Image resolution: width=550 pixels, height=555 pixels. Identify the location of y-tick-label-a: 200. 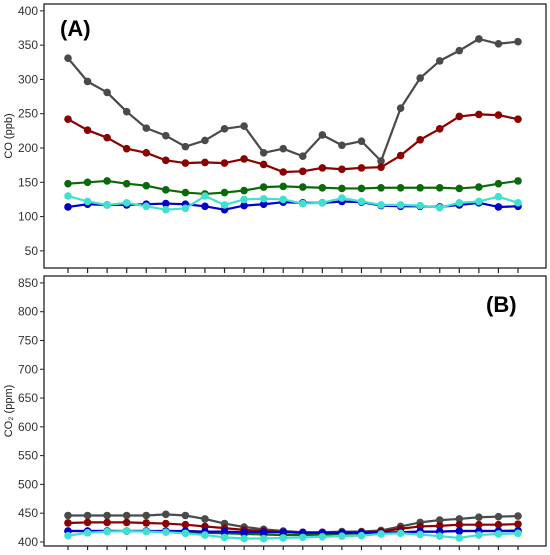
(28, 148).